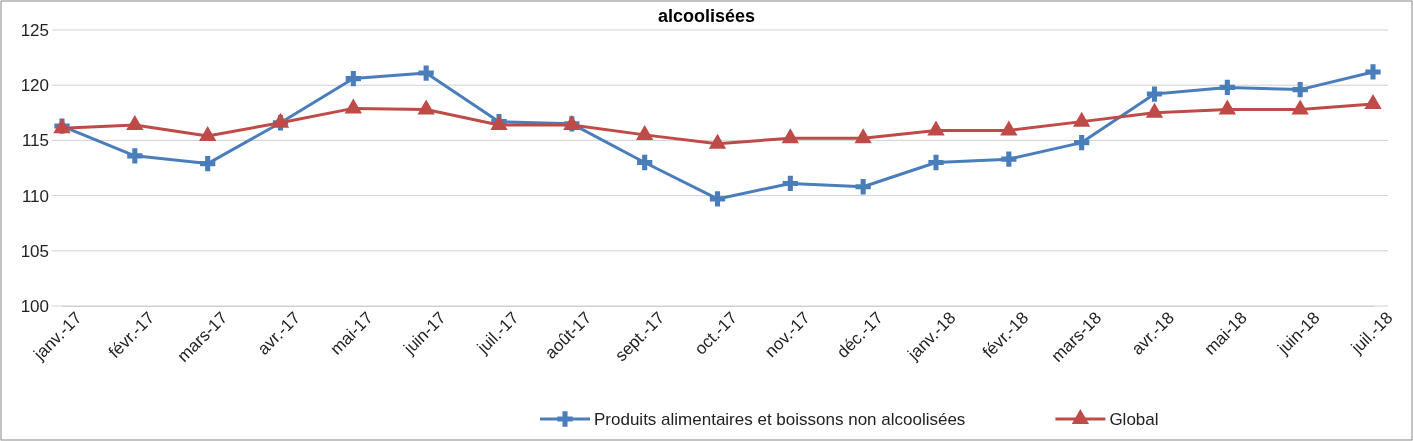 This screenshot has height=441, width=1413. What do you see at coordinates (706, 16) in the screenshot?
I see `chart-title: alcoolisées` at bounding box center [706, 16].